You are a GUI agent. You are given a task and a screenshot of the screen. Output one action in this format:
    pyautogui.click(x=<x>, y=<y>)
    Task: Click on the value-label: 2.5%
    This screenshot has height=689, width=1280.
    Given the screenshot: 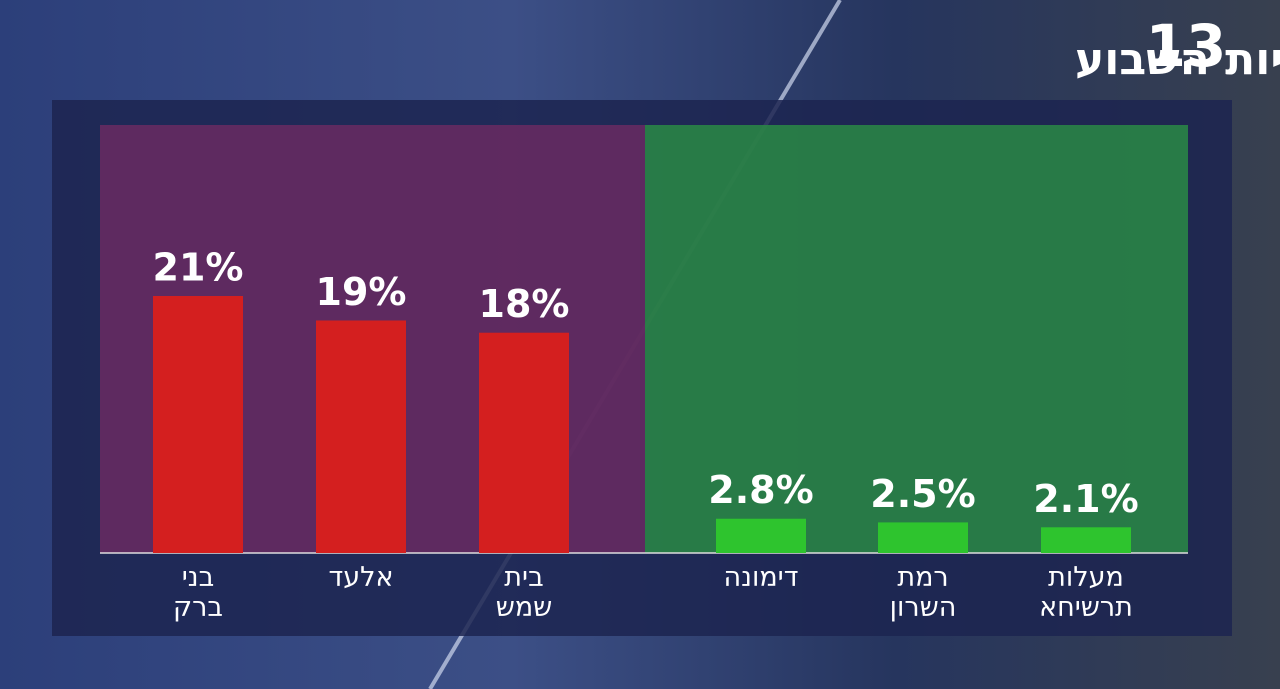 What is the action you would take?
    pyautogui.click(x=922, y=494)
    